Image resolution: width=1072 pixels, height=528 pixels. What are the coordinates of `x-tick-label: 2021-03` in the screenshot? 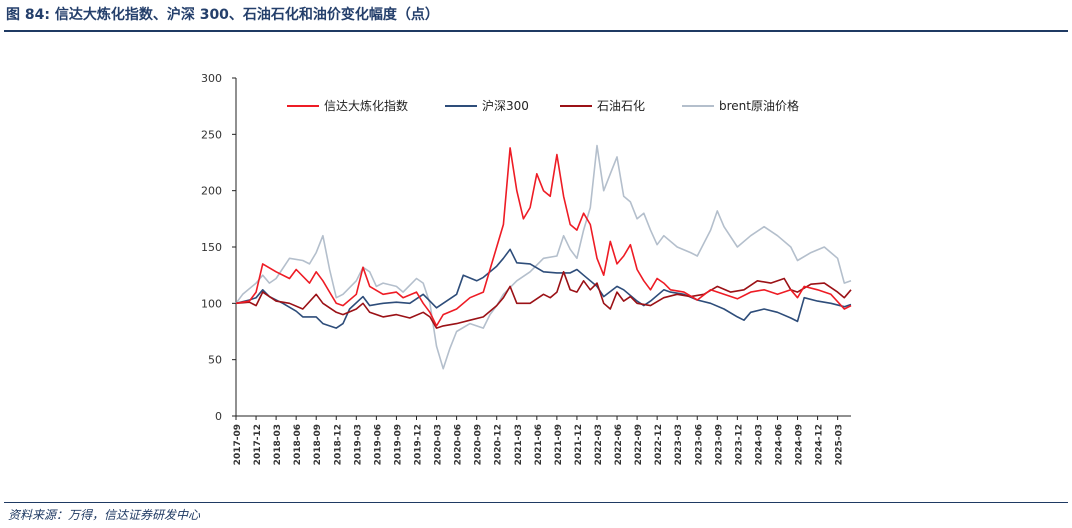 It's located at (519, 444).